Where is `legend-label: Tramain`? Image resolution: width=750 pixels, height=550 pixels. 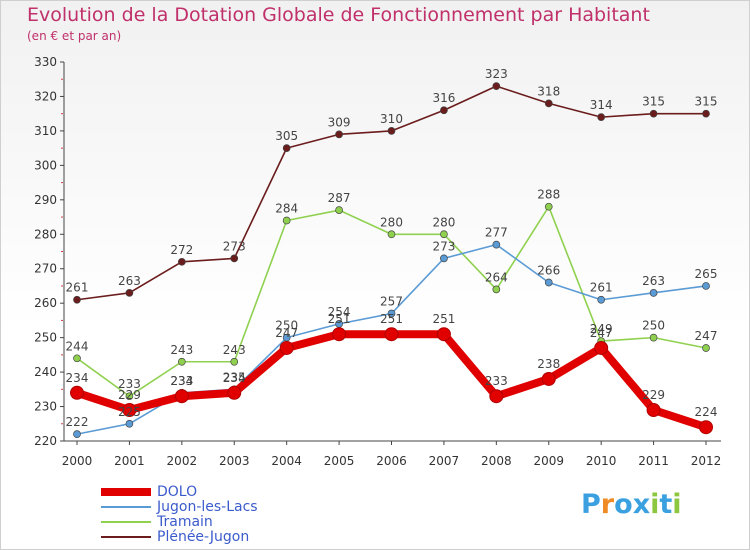 legend-label: Tramain is located at coordinates (185, 522).